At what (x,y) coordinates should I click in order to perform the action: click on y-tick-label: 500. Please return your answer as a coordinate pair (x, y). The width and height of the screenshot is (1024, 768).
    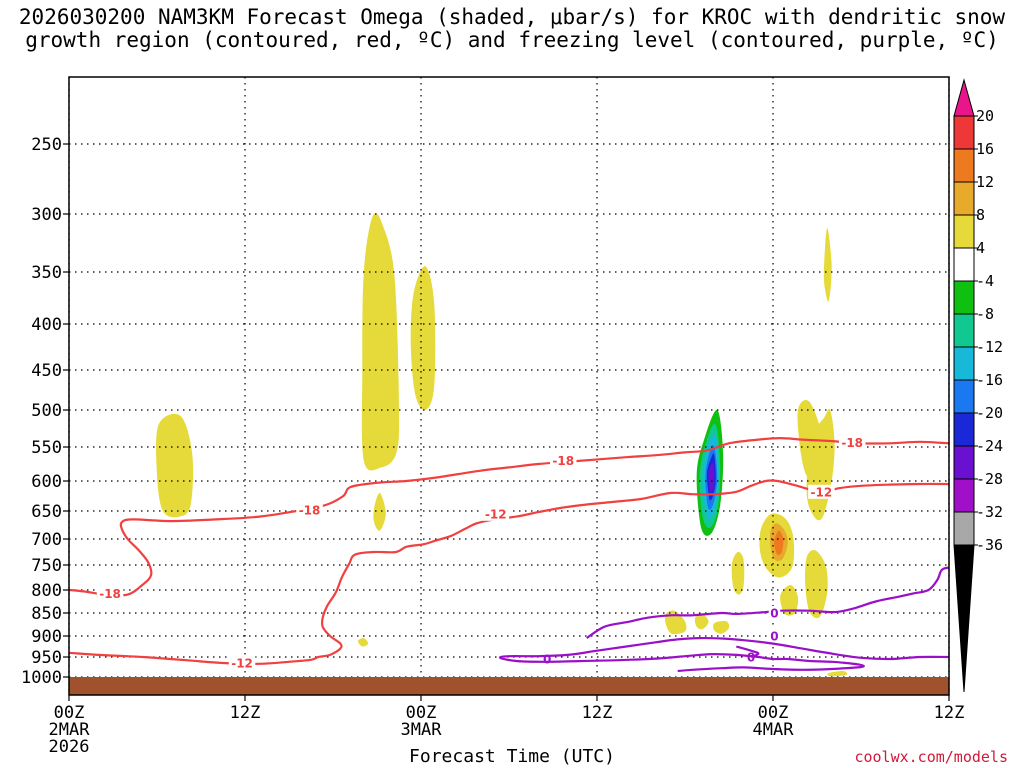
    Looking at the image, I should click on (46, 411).